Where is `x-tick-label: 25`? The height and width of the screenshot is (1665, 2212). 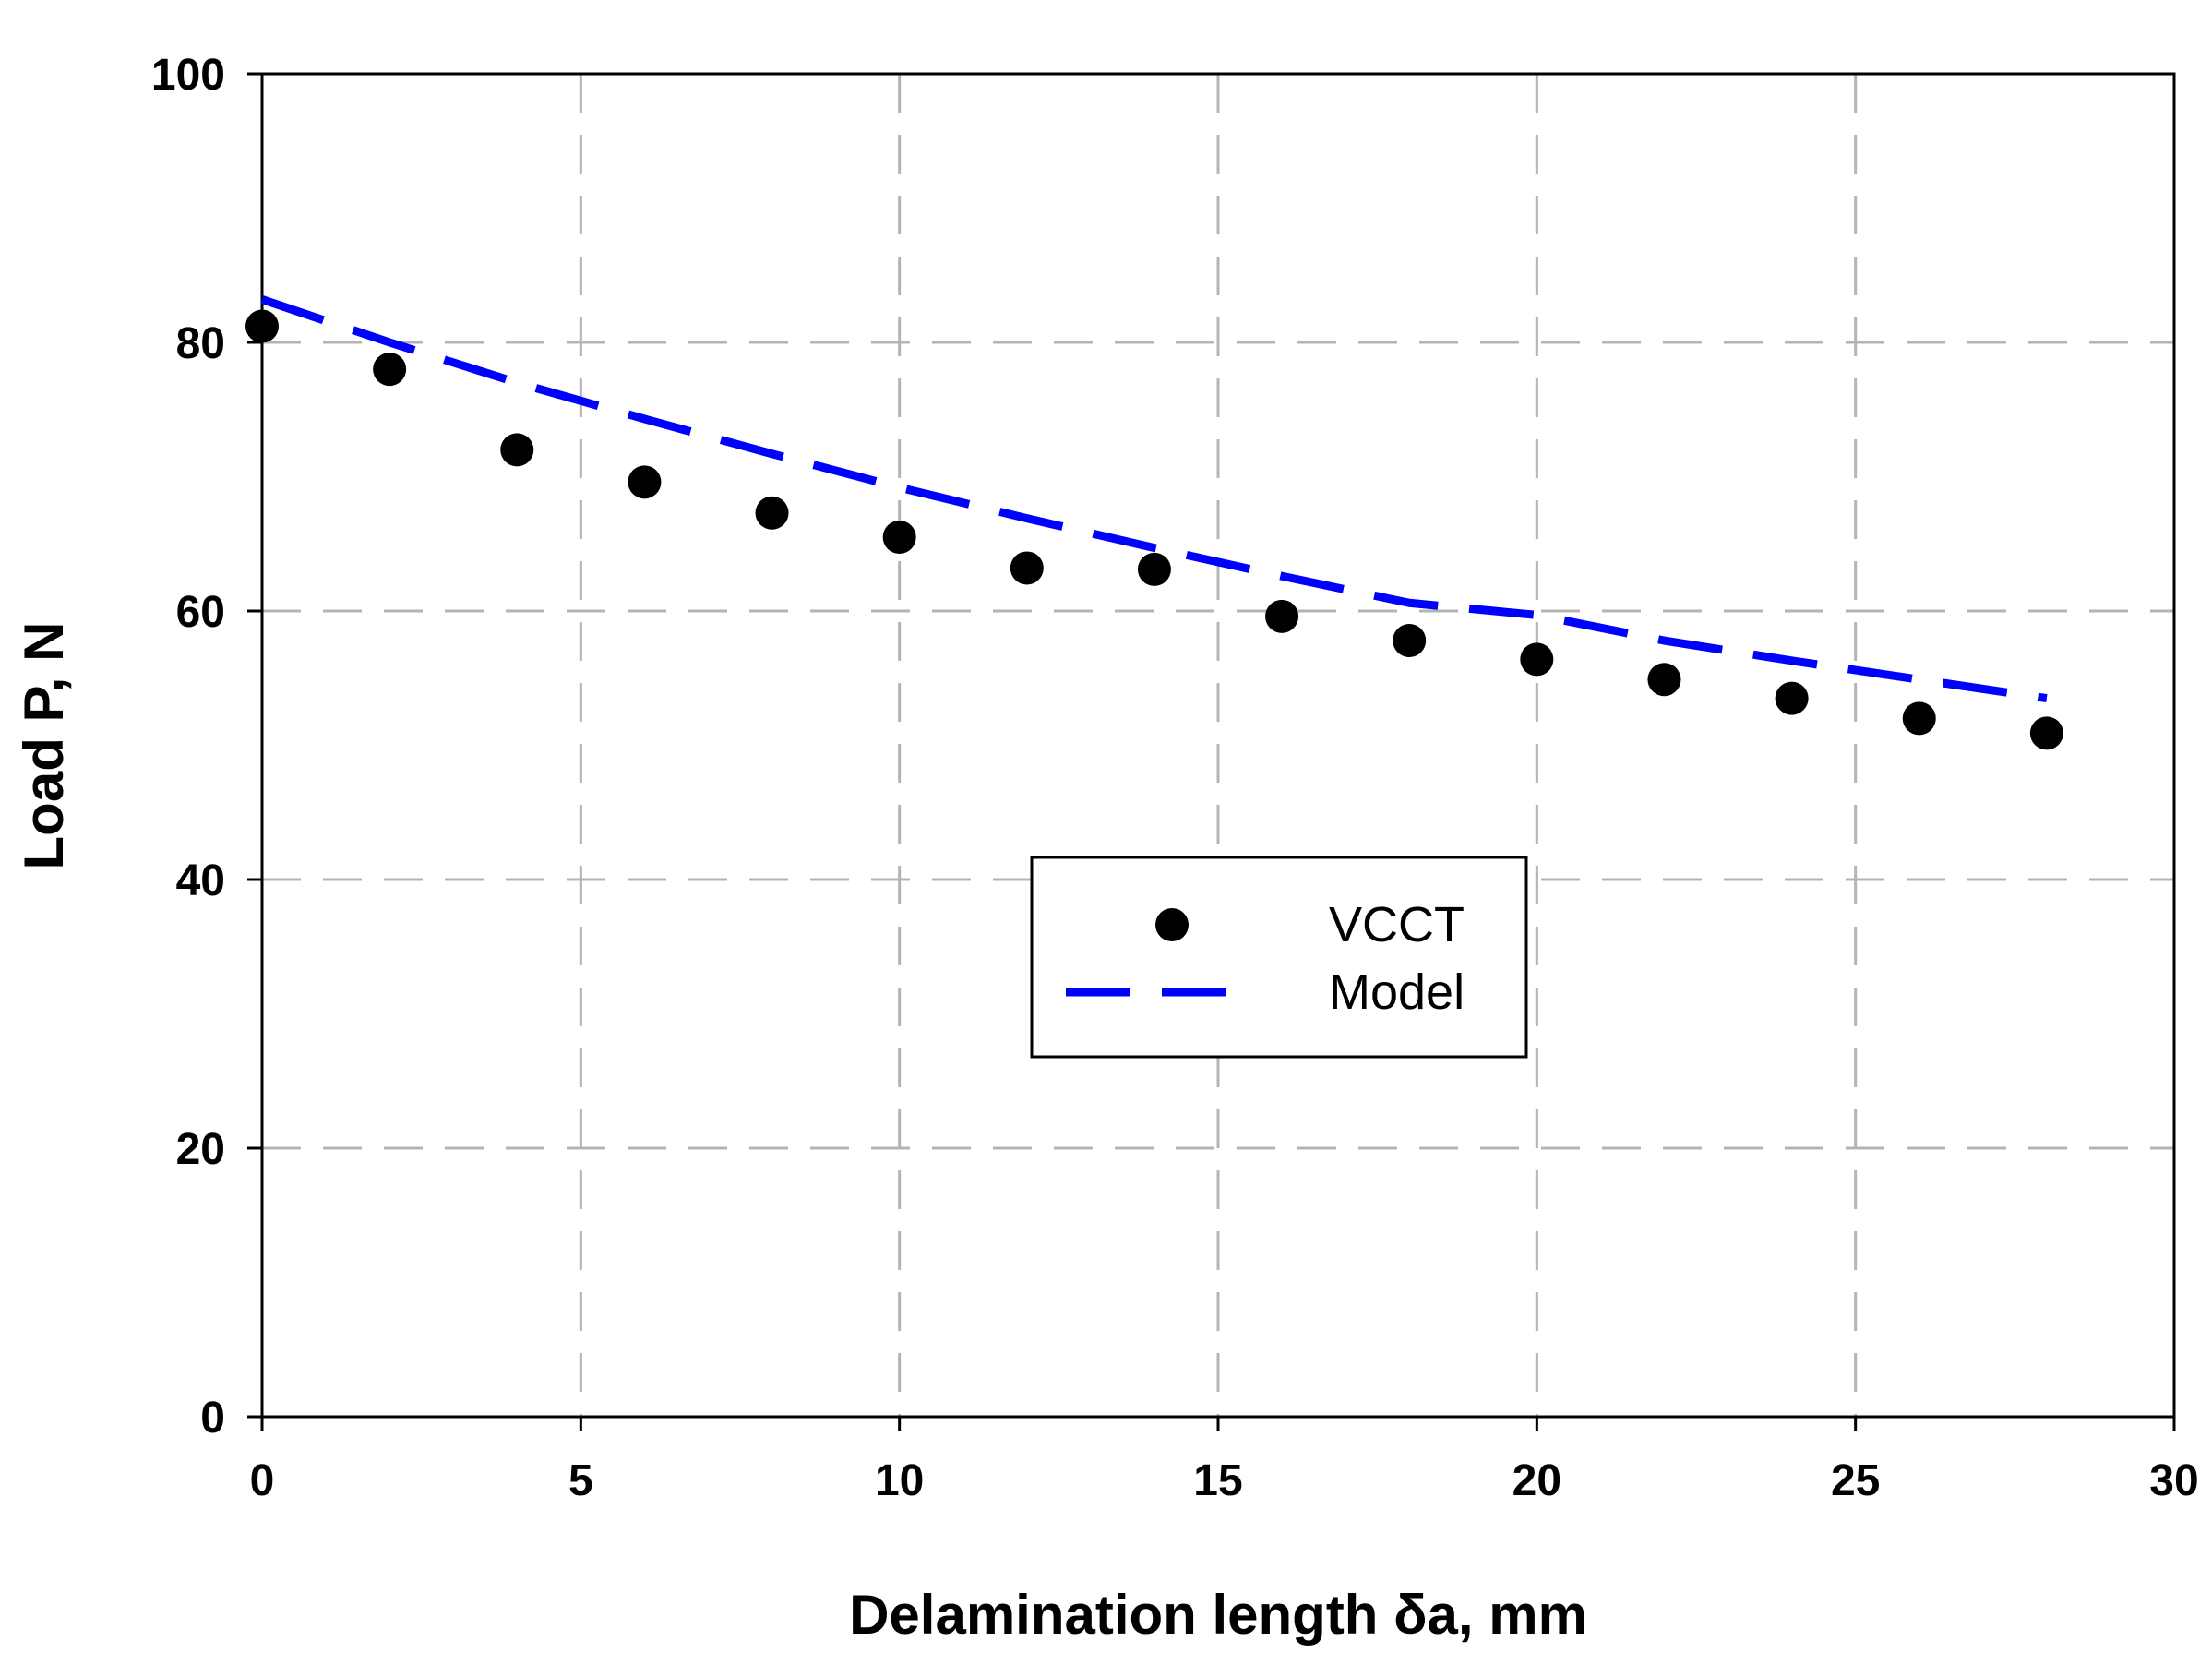
x-tick-label: 25 is located at coordinates (1855, 1480).